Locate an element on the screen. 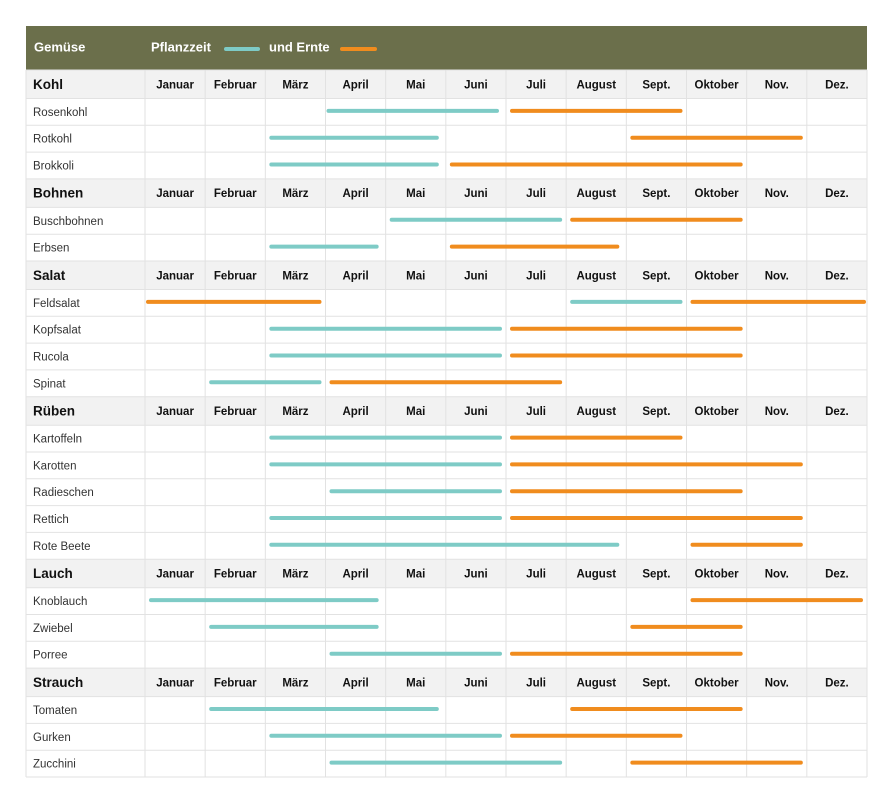  legend-harvest-label: und Ernte is located at coordinates (299, 46).